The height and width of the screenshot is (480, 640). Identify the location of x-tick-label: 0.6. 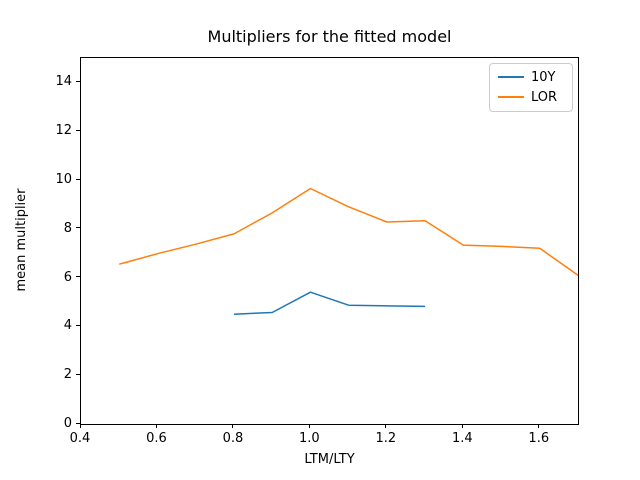
(156, 438).